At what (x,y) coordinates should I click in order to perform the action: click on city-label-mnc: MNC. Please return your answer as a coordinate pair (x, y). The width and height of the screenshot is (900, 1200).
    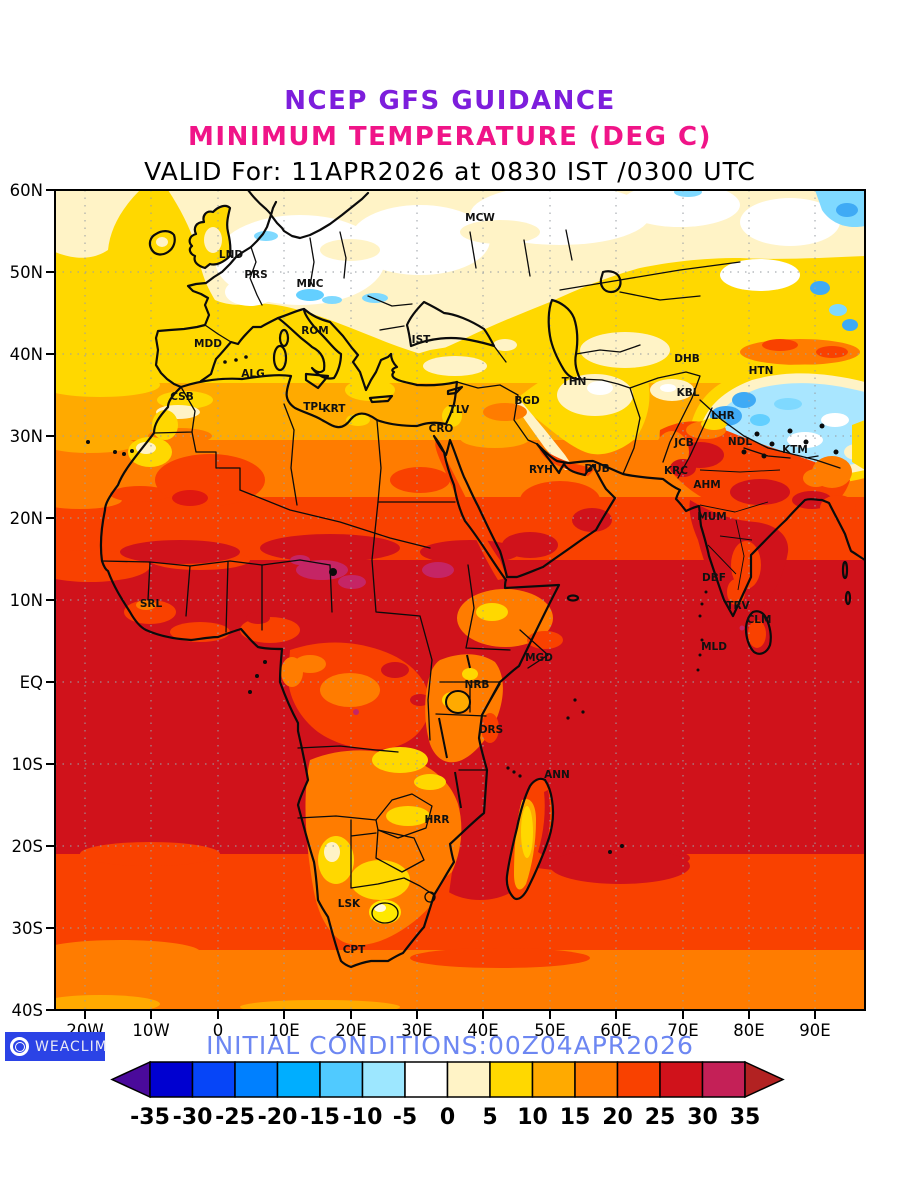
    Looking at the image, I should click on (310, 284).